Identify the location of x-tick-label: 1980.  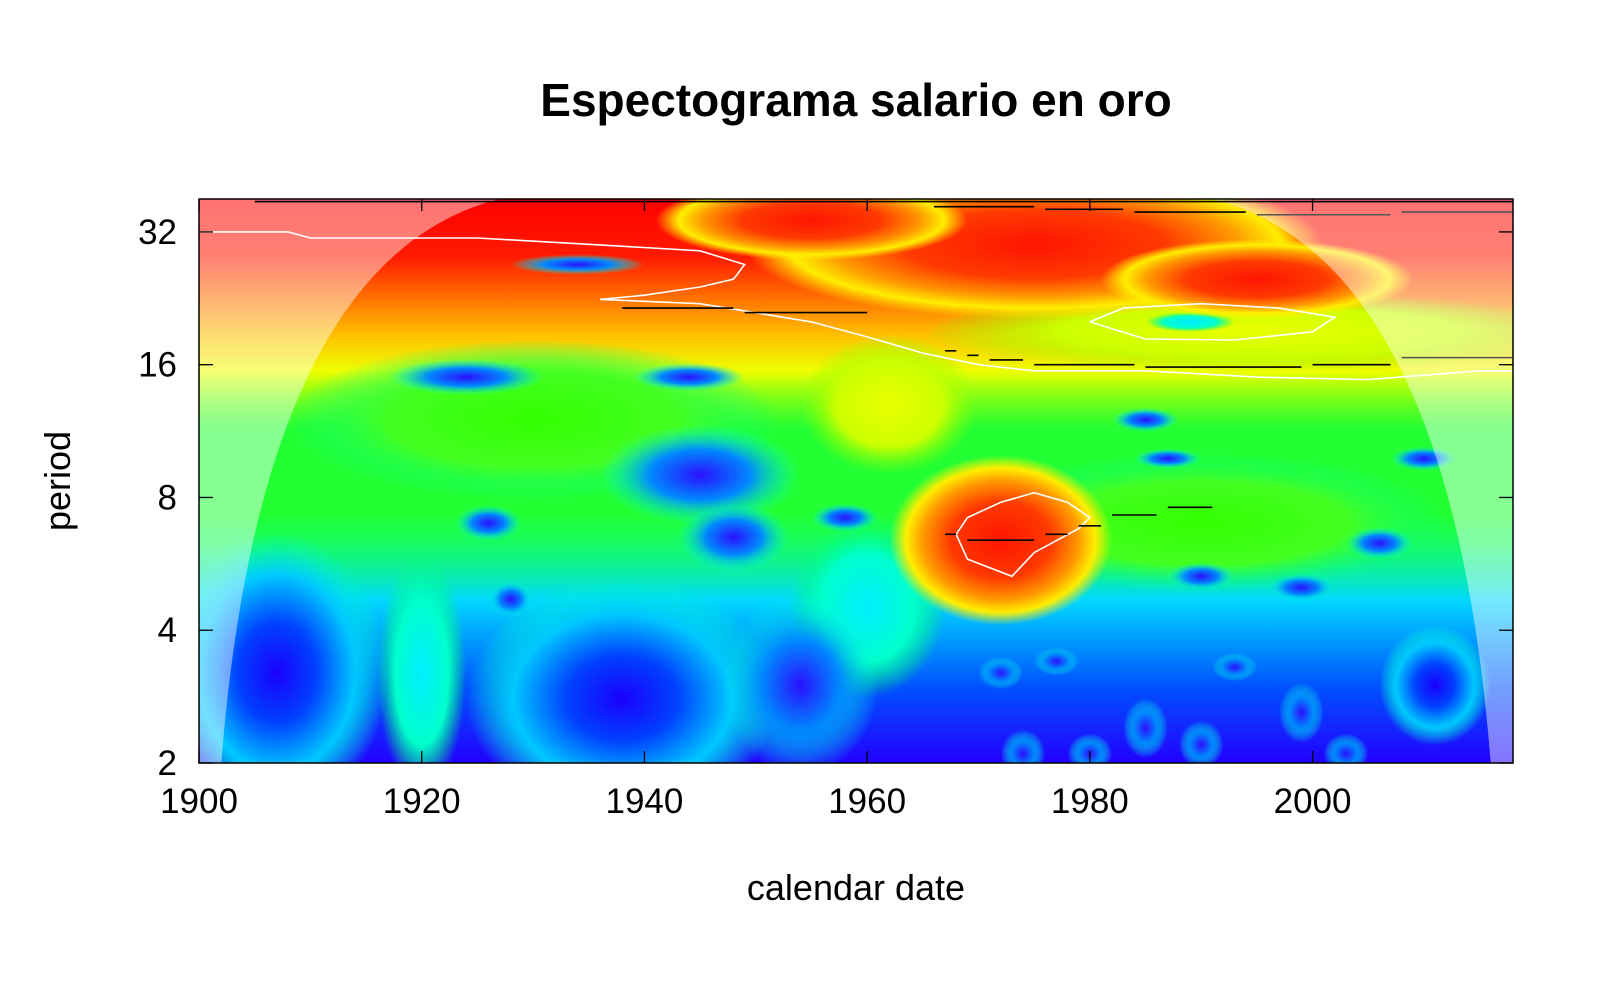
(1090, 801).